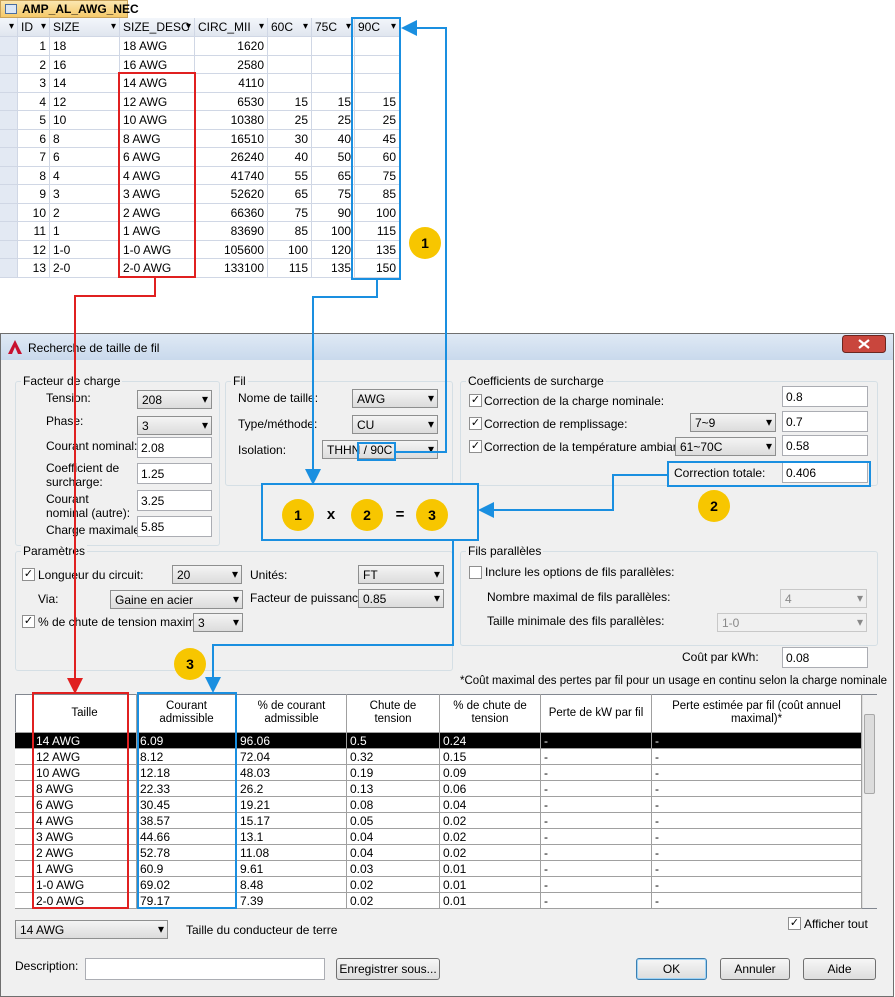 This screenshot has height=997, width=895. Describe the element at coordinates (825, 657) in the screenshot. I see `text-input: 0.08` at that location.